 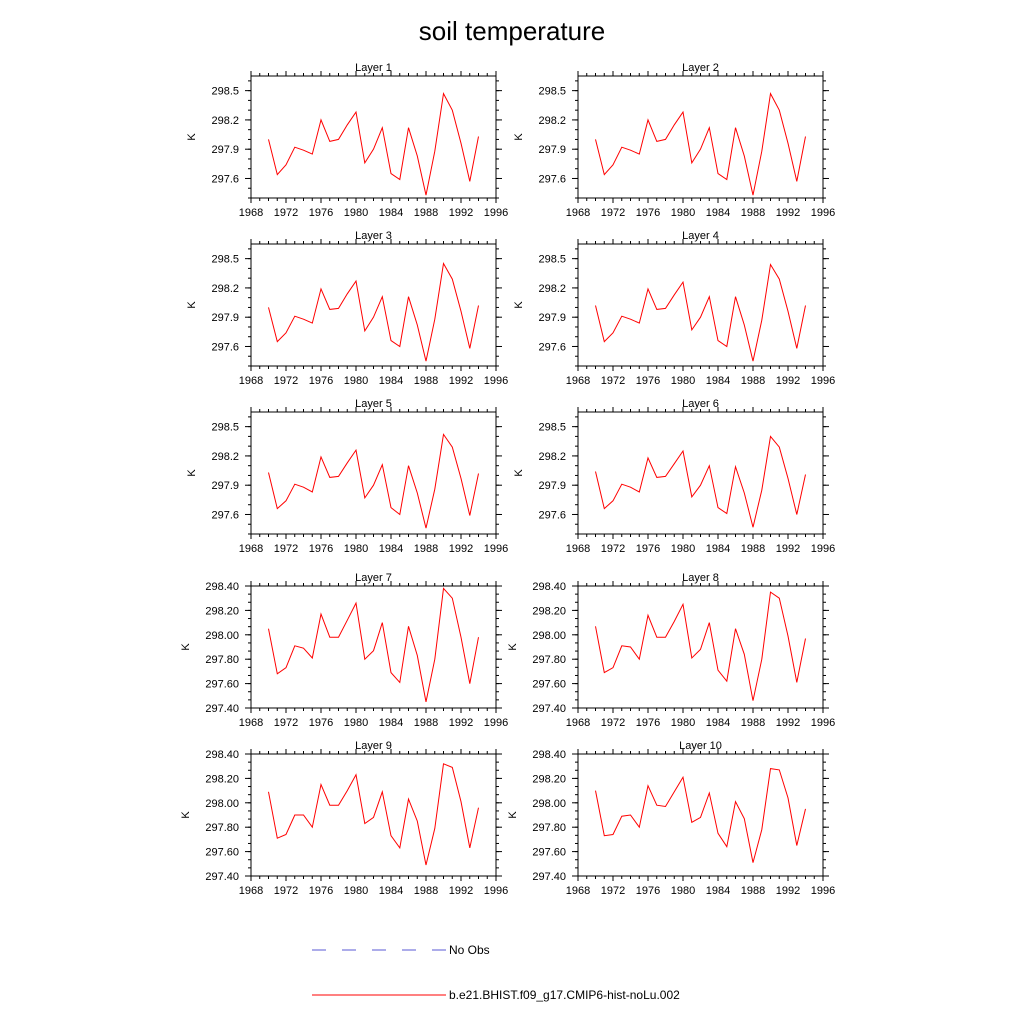 I want to click on panel-title: Layer 8, so click(x=700, y=578).